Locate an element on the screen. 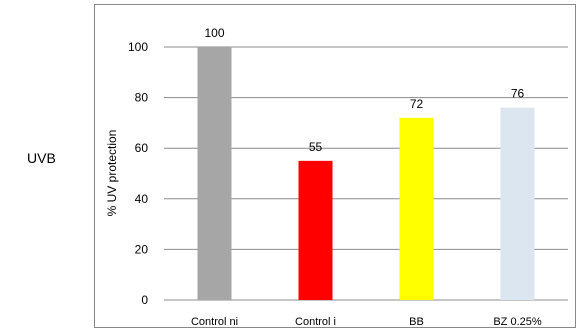  x-tick-label: Control i is located at coordinates (315, 322).